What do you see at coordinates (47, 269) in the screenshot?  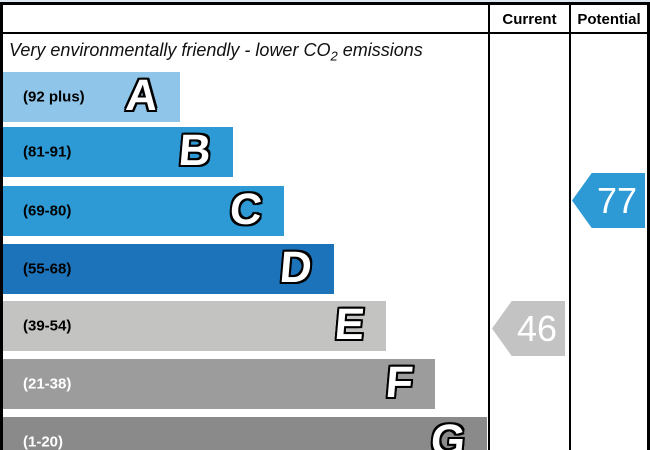 I see `band-range-label: (55-68)` at bounding box center [47, 269].